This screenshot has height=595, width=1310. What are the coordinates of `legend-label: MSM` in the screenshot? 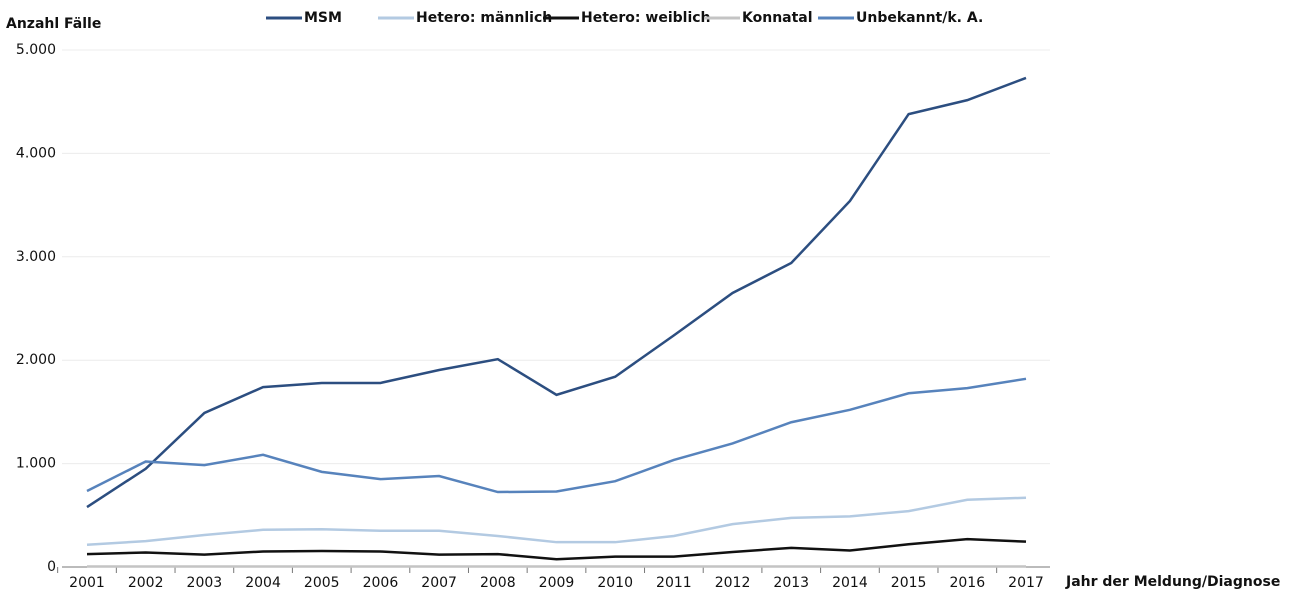 It's located at (323, 18).